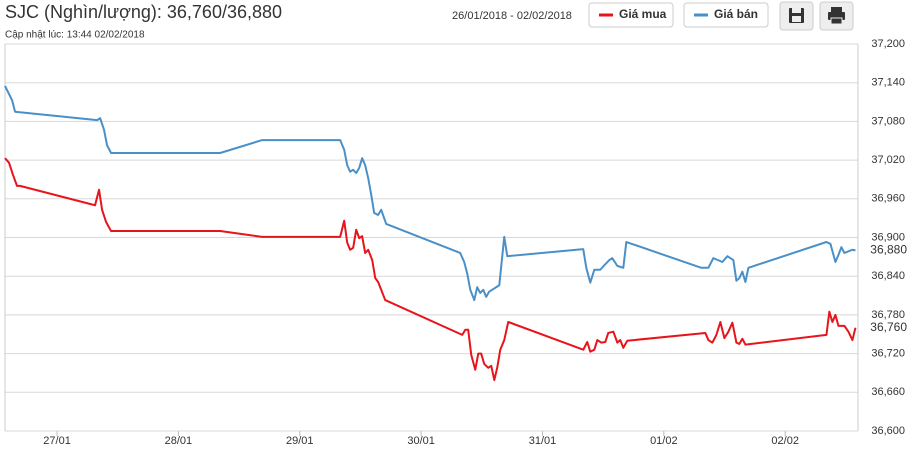 This screenshot has width=922, height=454. Describe the element at coordinates (888, 83) in the screenshot. I see `y-tick-label: 37,140` at that location.